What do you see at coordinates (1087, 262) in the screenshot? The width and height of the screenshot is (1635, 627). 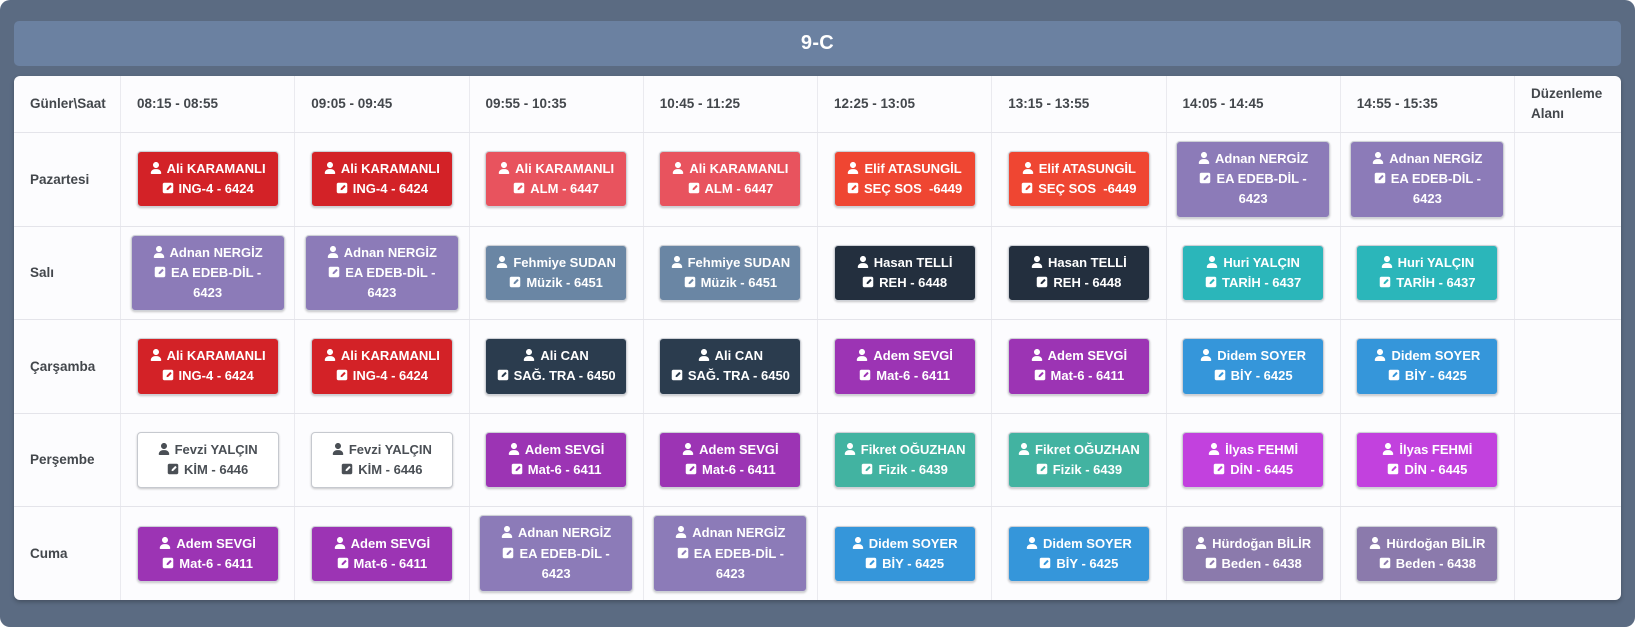 I see `teacher-name: Hasan TELLİ` at bounding box center [1087, 262].